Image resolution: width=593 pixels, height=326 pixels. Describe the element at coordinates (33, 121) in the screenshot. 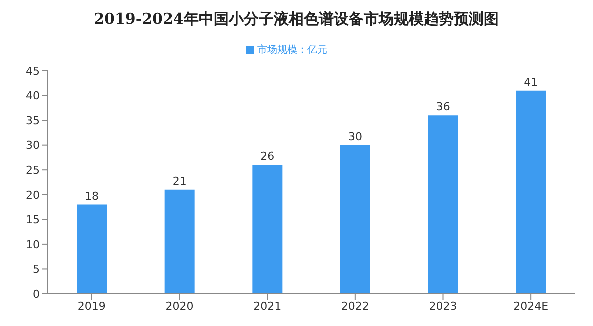

I see `y-tick-label: 35` at that location.